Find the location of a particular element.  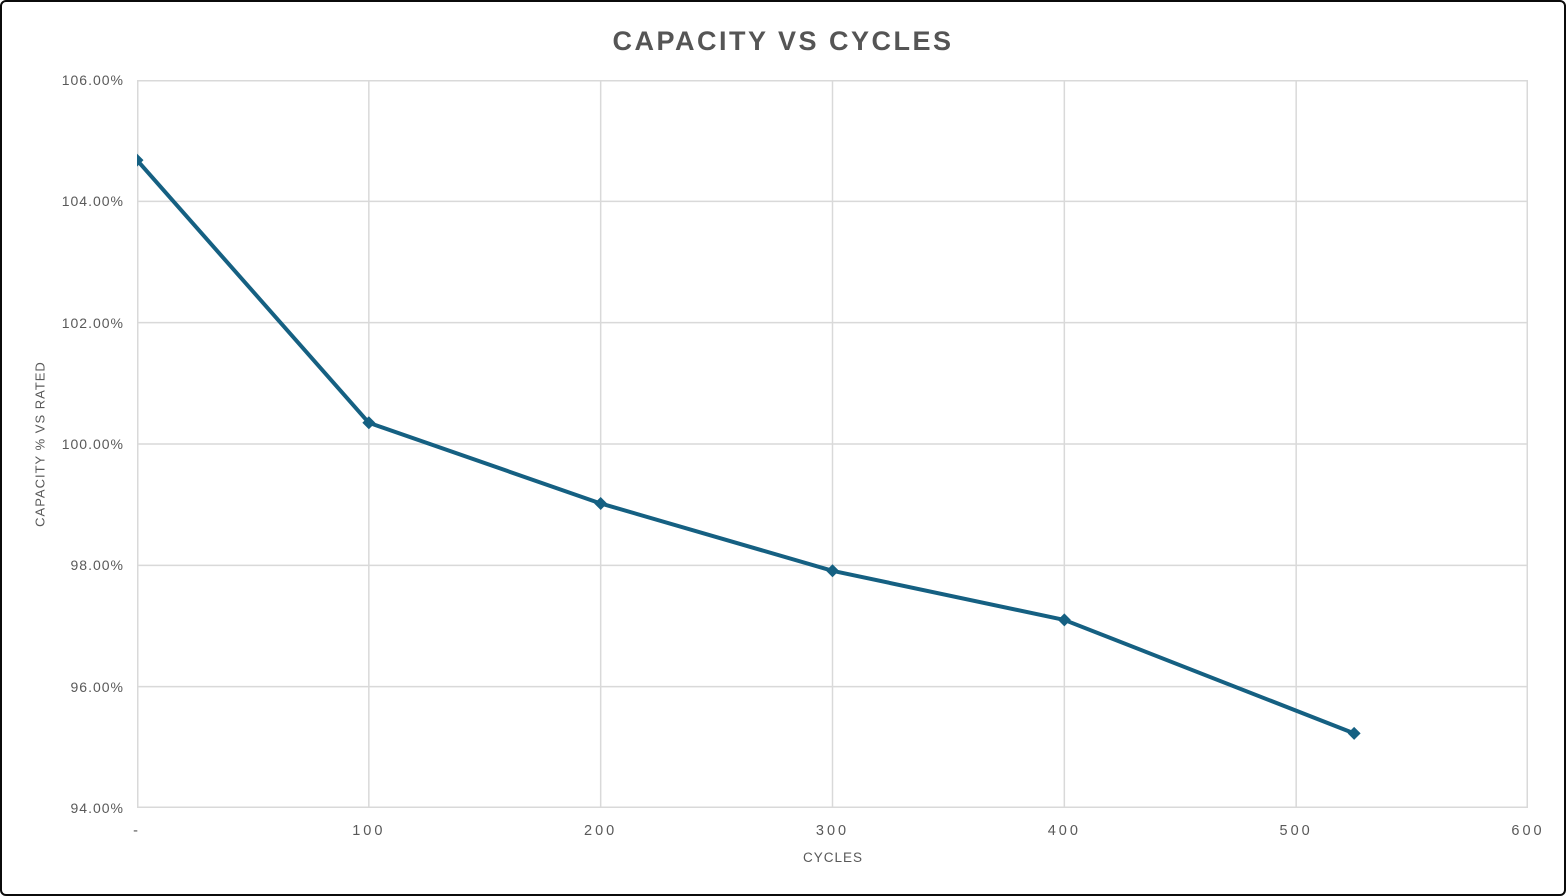

y-axis-tick-label: 98.00% is located at coordinates (97, 565).